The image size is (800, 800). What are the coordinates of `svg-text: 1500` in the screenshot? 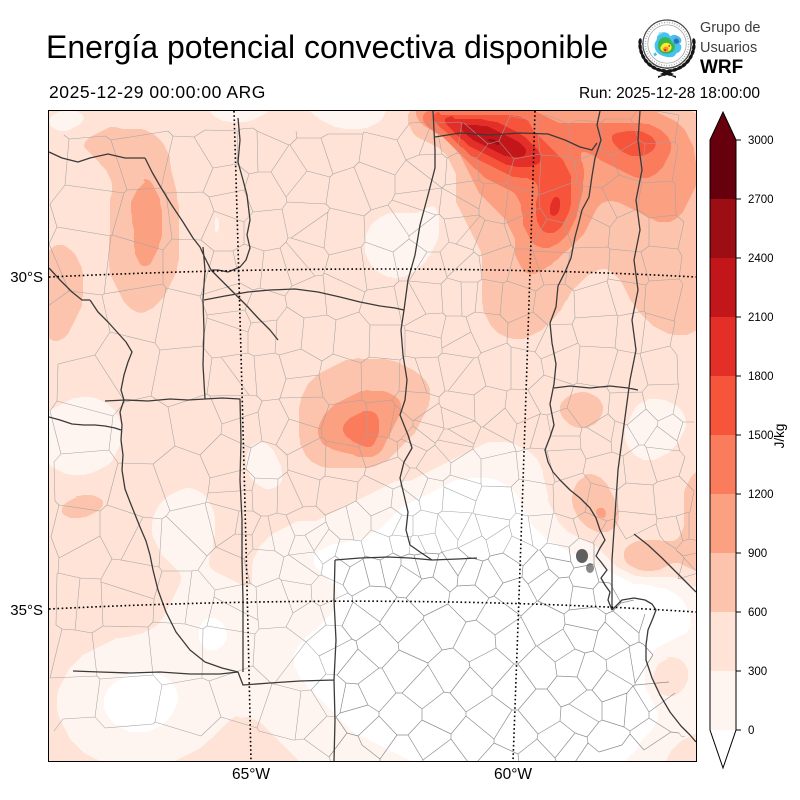 It's located at (761, 436).